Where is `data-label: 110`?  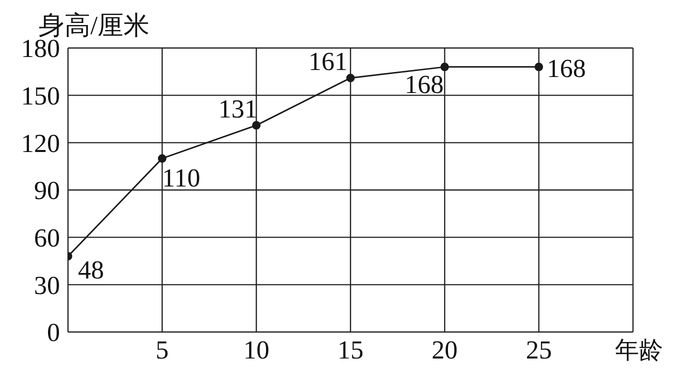
data-label: 110 is located at coordinates (181, 177).